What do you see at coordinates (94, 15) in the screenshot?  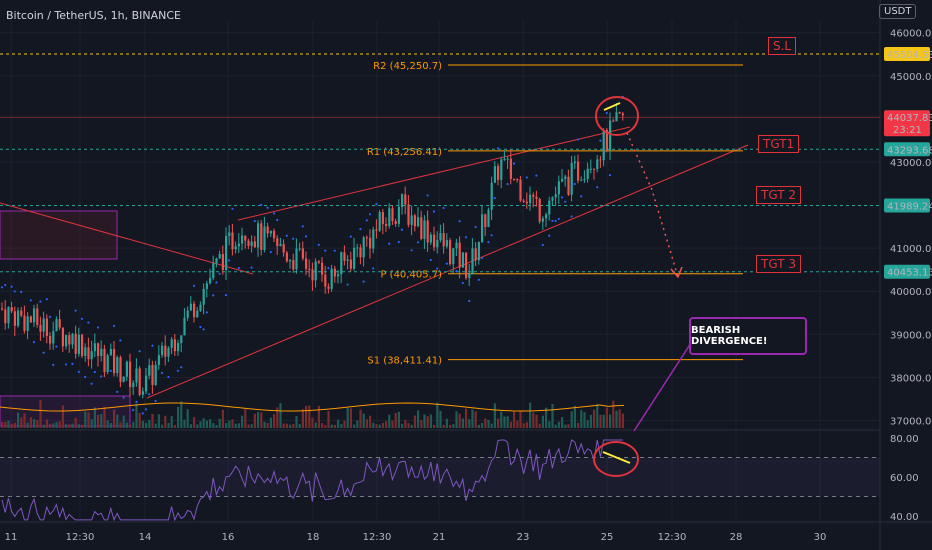 I see `symbol-title: Bitcoin / TetherUS, 1h, BINANCE` at bounding box center [94, 15].